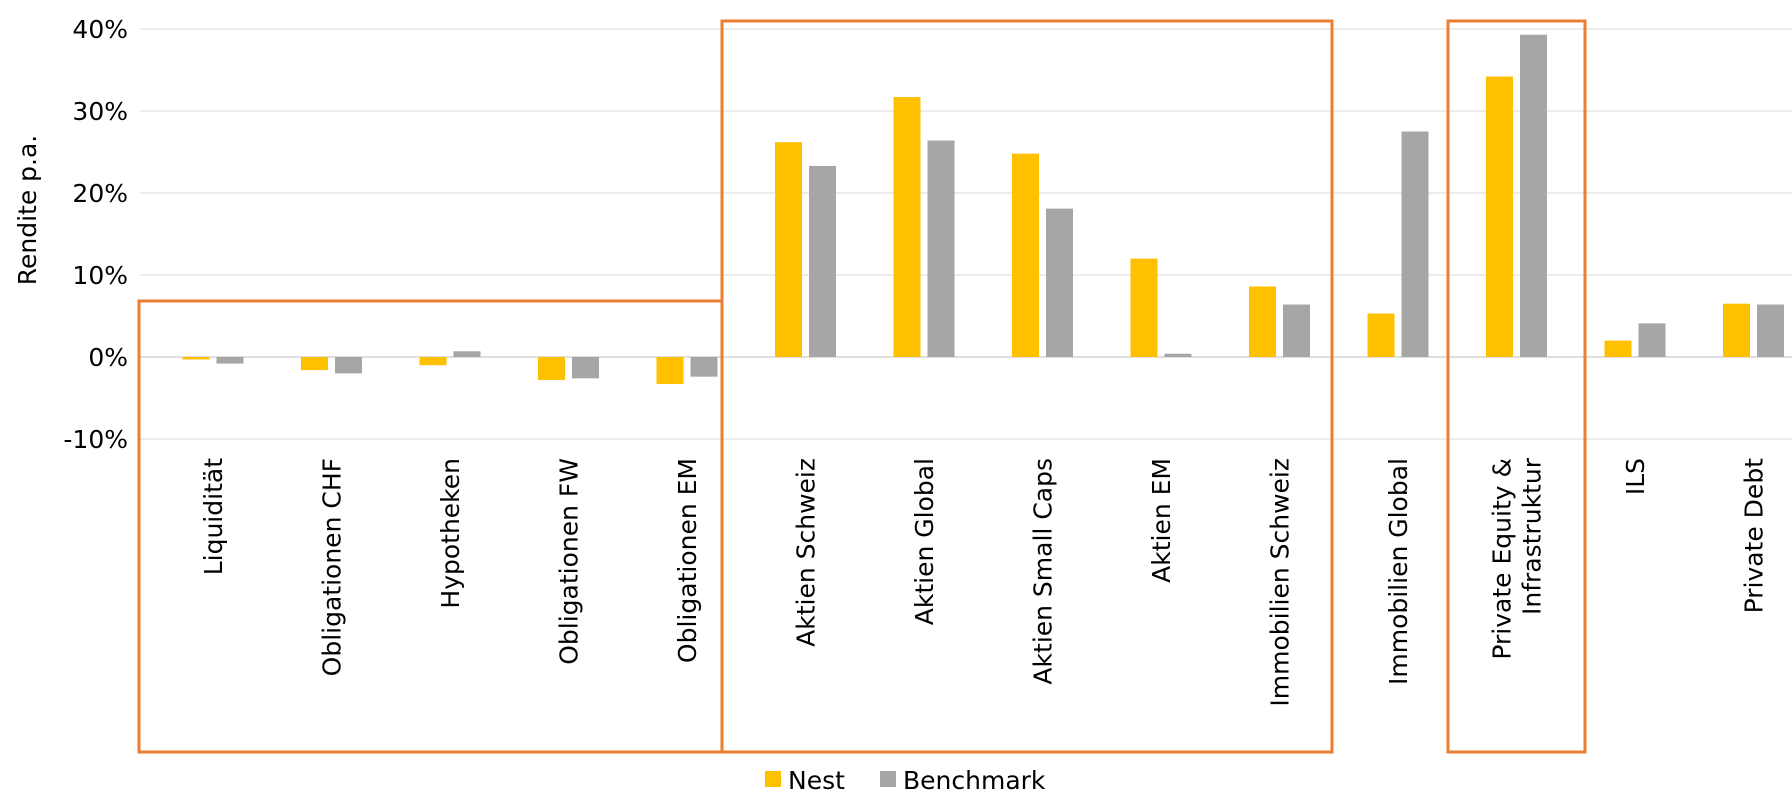 The height and width of the screenshot is (793, 1792). I want to click on category-label: Aktien Schweiz, so click(806, 552).